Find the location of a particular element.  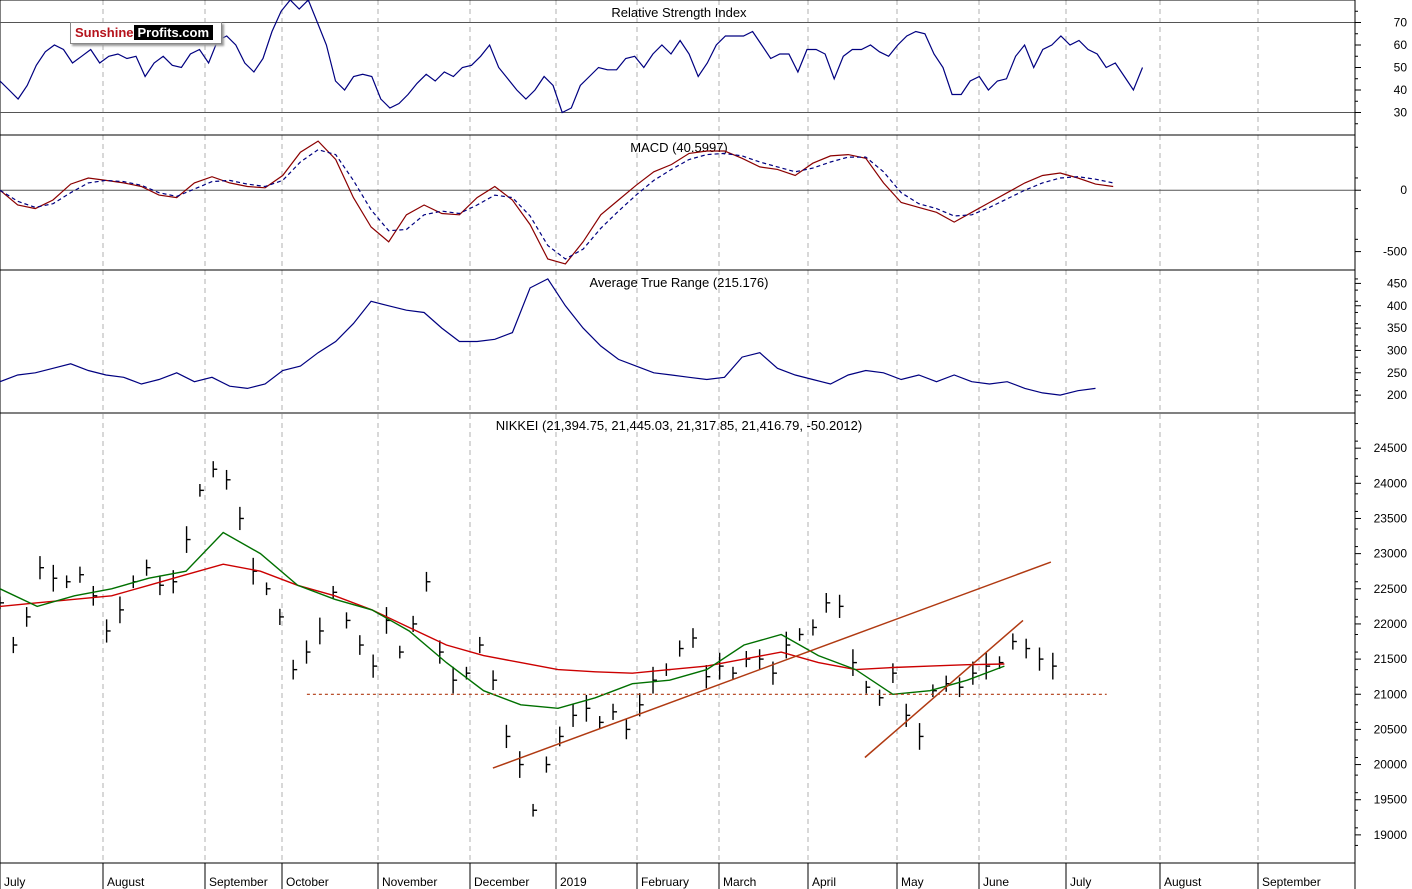

trendline-steep is located at coordinates (944, 689).